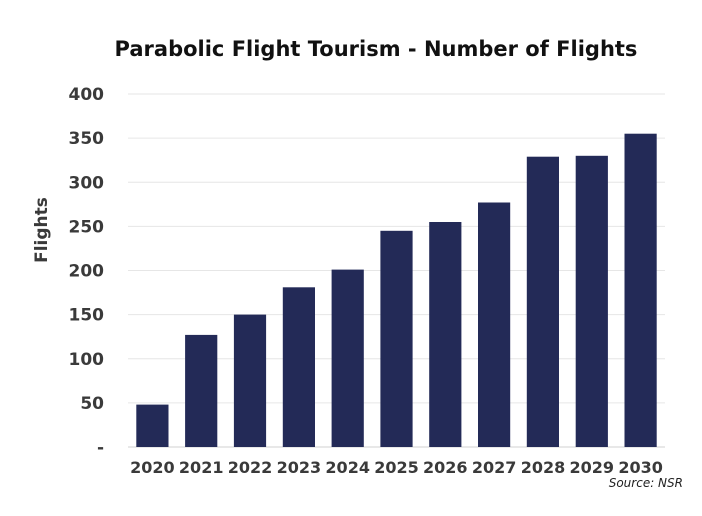 The width and height of the screenshot is (702, 516). Describe the element at coordinates (87, 227) in the screenshot. I see `y-tick-label: 250` at that location.